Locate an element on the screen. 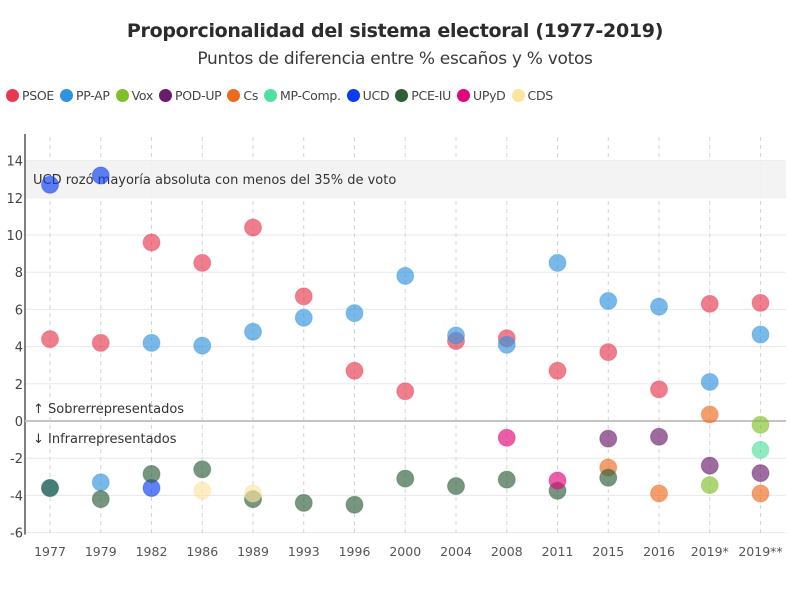  point-psoe-2016: PSOE 2016: 1.7 is located at coordinates (659, 389).